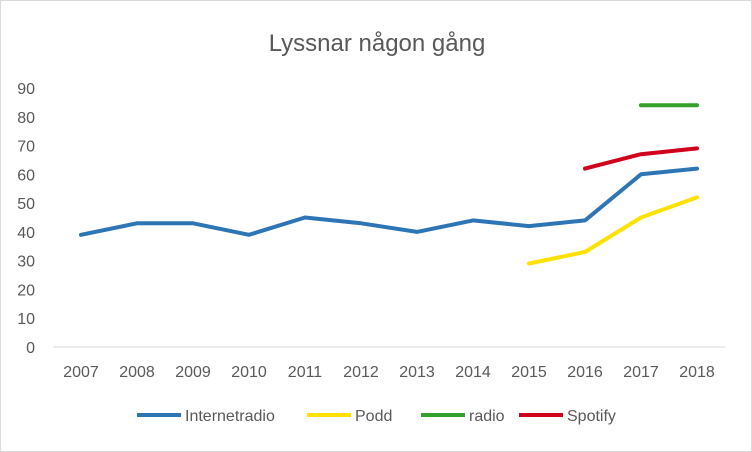  I want to click on x-tick-label: 2011, so click(305, 372).